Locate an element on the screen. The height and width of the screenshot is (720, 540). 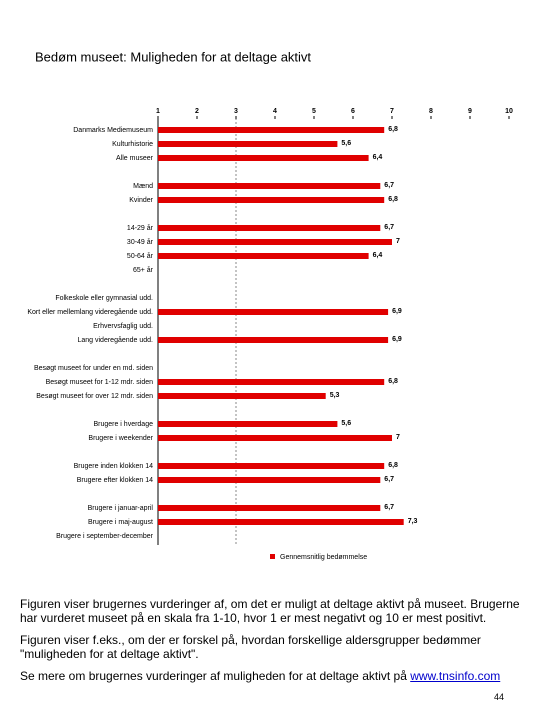
category-label: Brugere i maj-august is located at coordinates (120, 522).